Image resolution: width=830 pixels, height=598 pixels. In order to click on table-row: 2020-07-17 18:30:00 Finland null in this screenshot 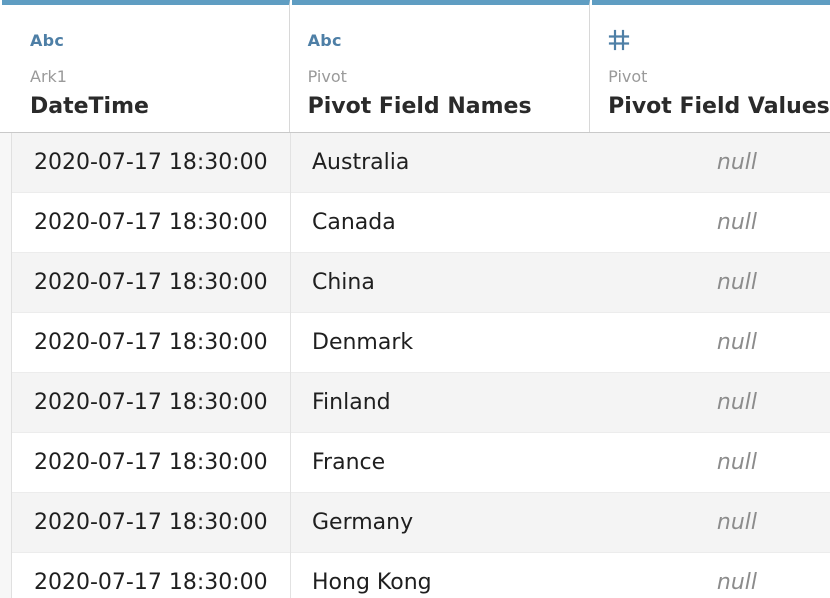, I will do `click(415, 402)`.